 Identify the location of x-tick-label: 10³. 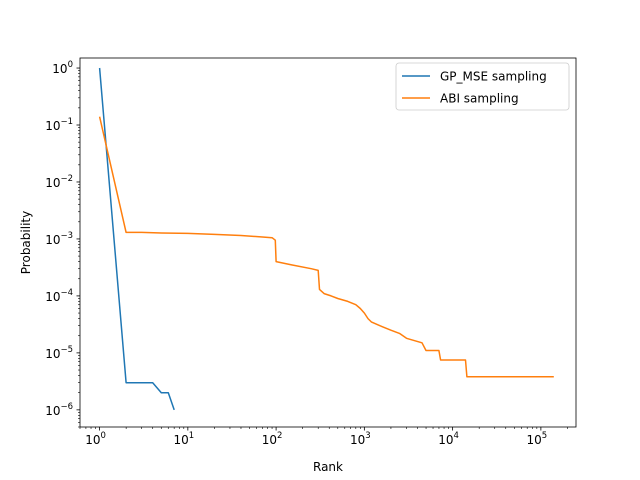
(360, 439).